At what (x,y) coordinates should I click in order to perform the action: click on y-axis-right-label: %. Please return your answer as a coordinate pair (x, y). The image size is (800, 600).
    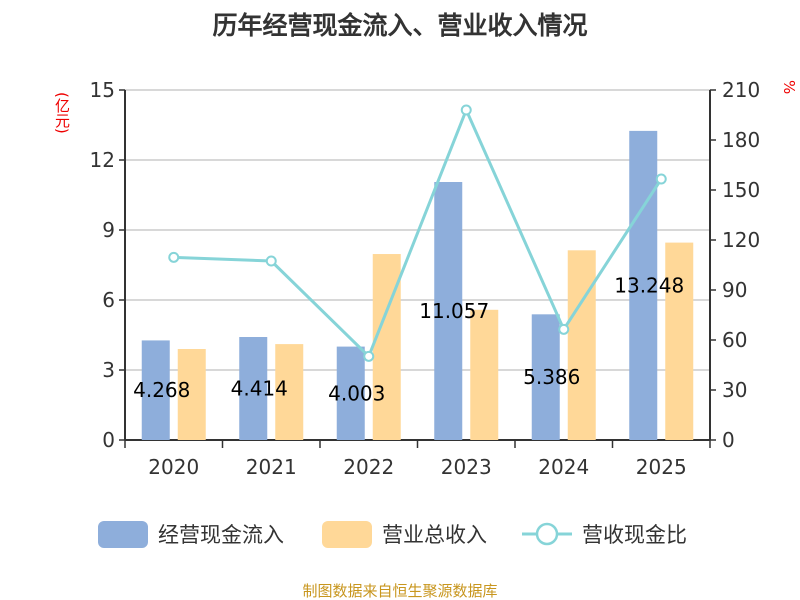
    Looking at the image, I should click on (789, 87).